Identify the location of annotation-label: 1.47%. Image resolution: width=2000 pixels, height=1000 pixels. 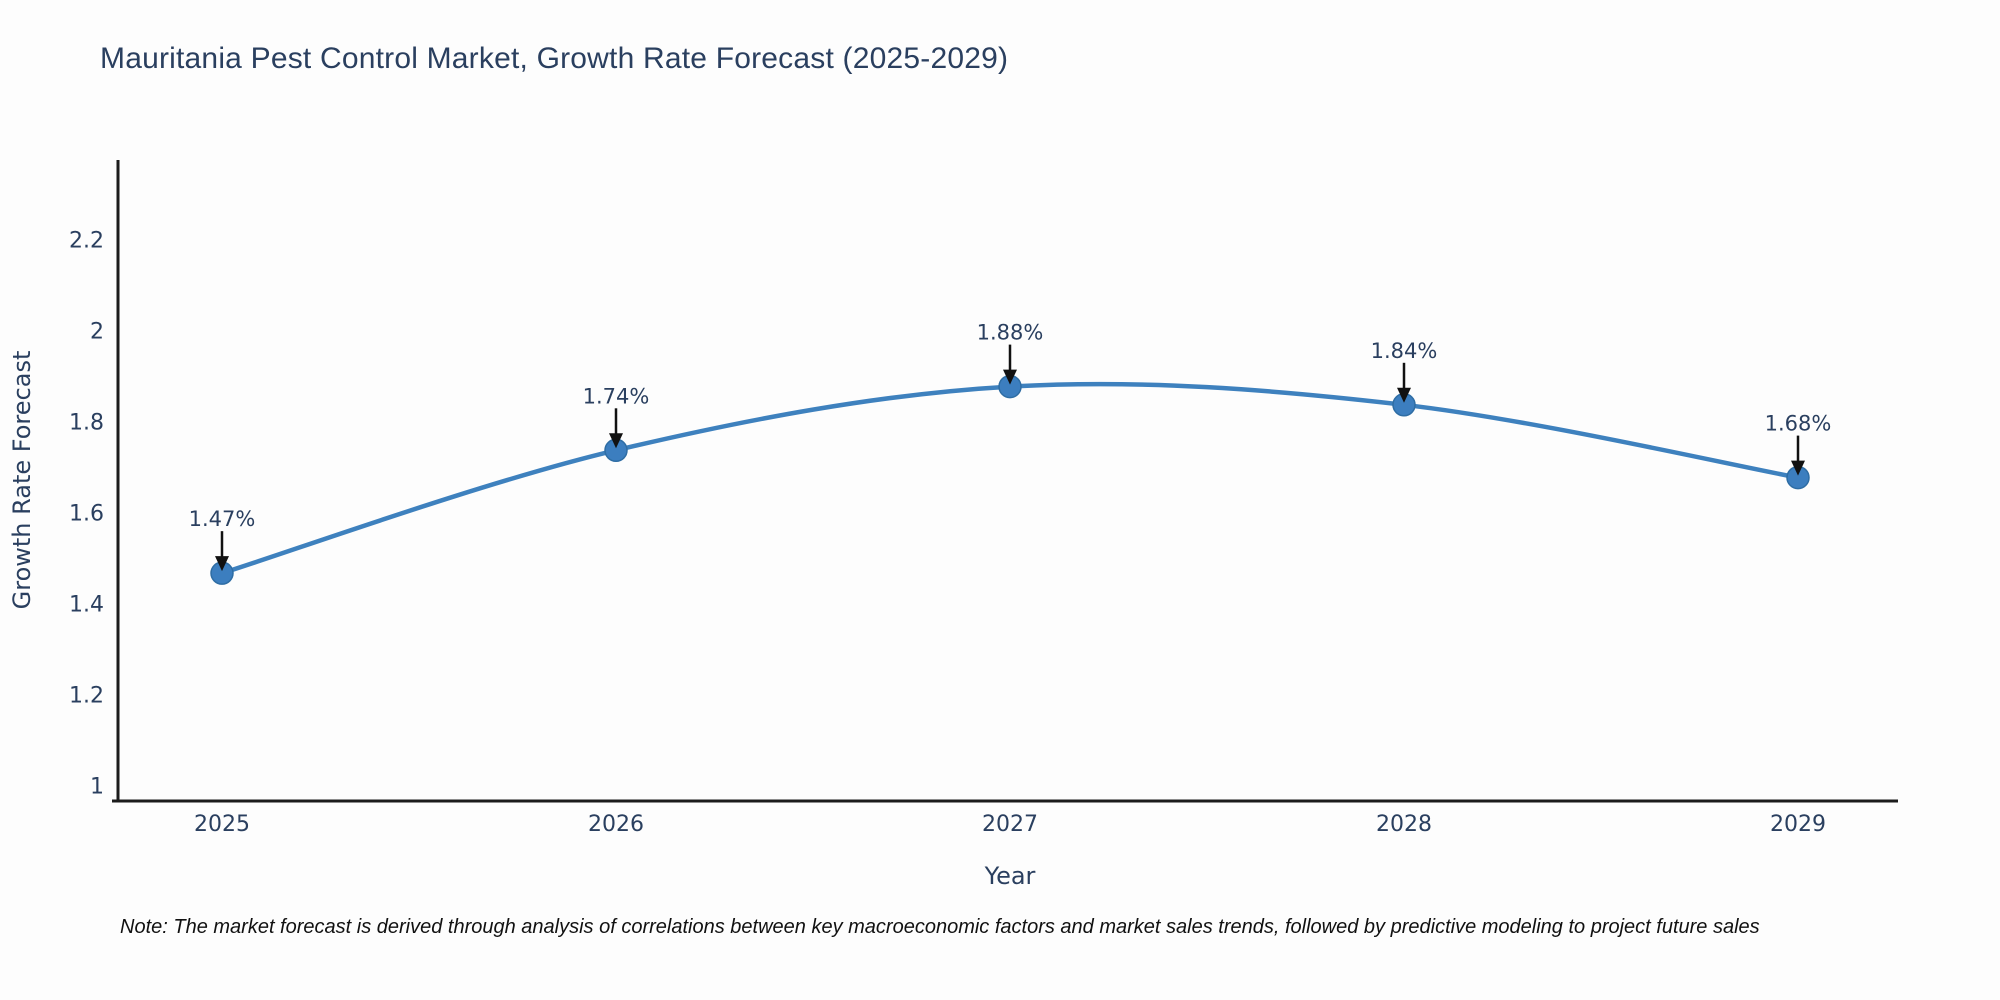
(222, 519).